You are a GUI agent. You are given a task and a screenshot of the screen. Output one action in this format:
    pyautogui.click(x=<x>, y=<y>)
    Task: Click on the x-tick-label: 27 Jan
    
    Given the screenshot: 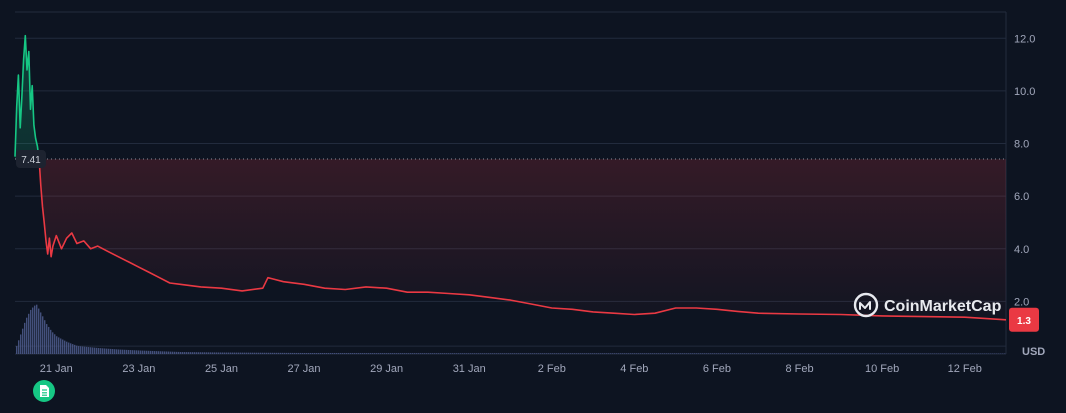 What is the action you would take?
    pyautogui.click(x=304, y=369)
    